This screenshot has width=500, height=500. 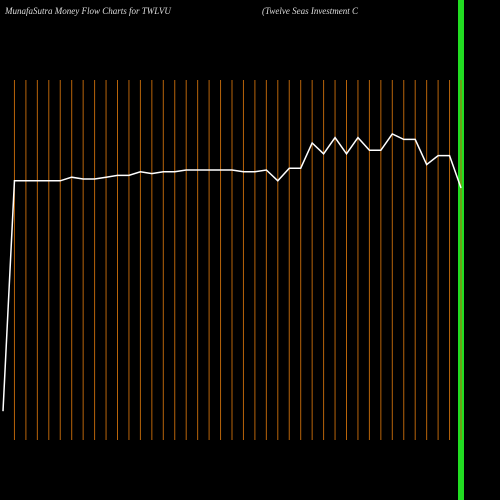 What do you see at coordinates (310, 11) in the screenshot?
I see `chart-subtitle: (Twelve Seas Investment C` at bounding box center [310, 11].